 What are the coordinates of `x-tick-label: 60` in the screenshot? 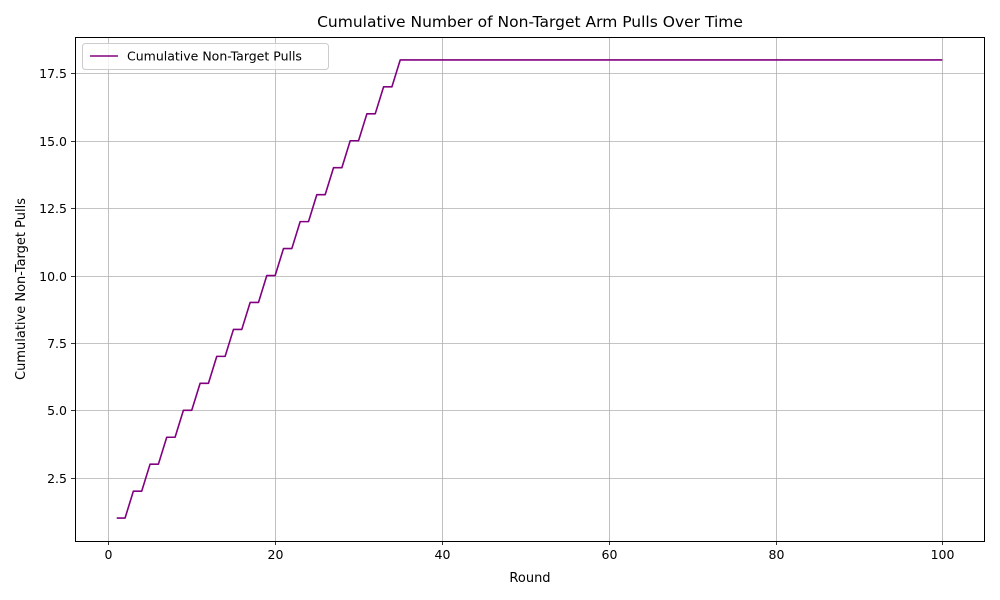 It's located at (610, 554).